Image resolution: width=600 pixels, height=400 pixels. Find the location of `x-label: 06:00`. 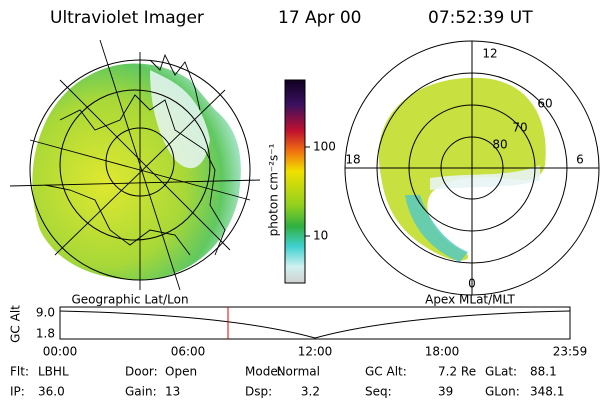

x-label: 06:00 is located at coordinates (188, 352).